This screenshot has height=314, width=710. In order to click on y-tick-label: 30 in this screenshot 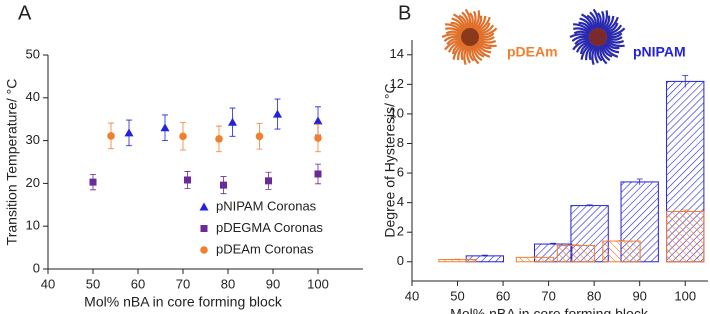, I will do `click(33, 139)`.